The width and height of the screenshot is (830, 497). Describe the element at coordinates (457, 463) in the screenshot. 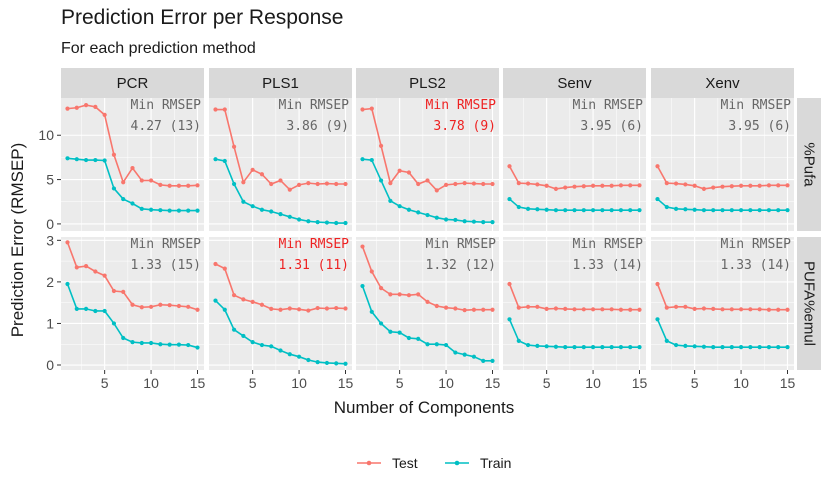

I see `legend-key-point-train` at that location.